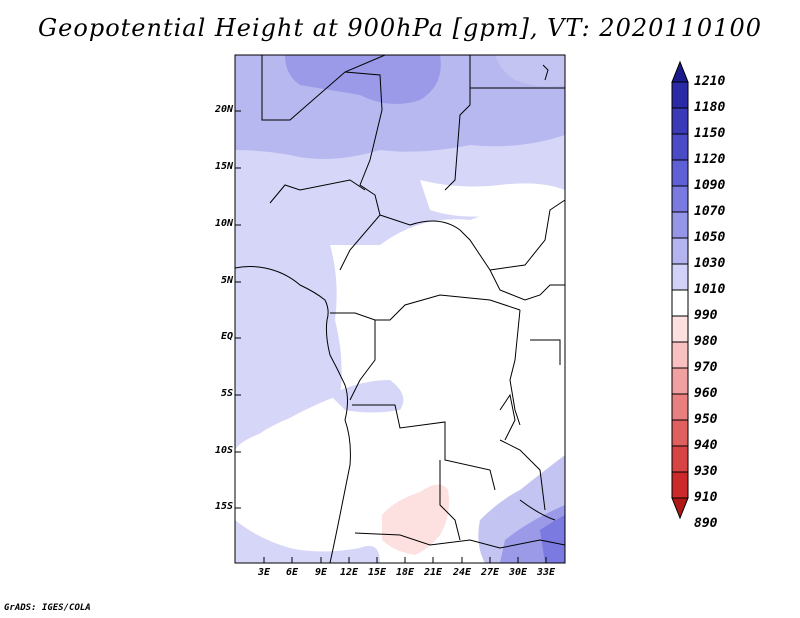 The width and height of the screenshot is (800, 618). Describe the element at coordinates (462, 572) in the screenshot. I see `lon-label: 24E` at that location.